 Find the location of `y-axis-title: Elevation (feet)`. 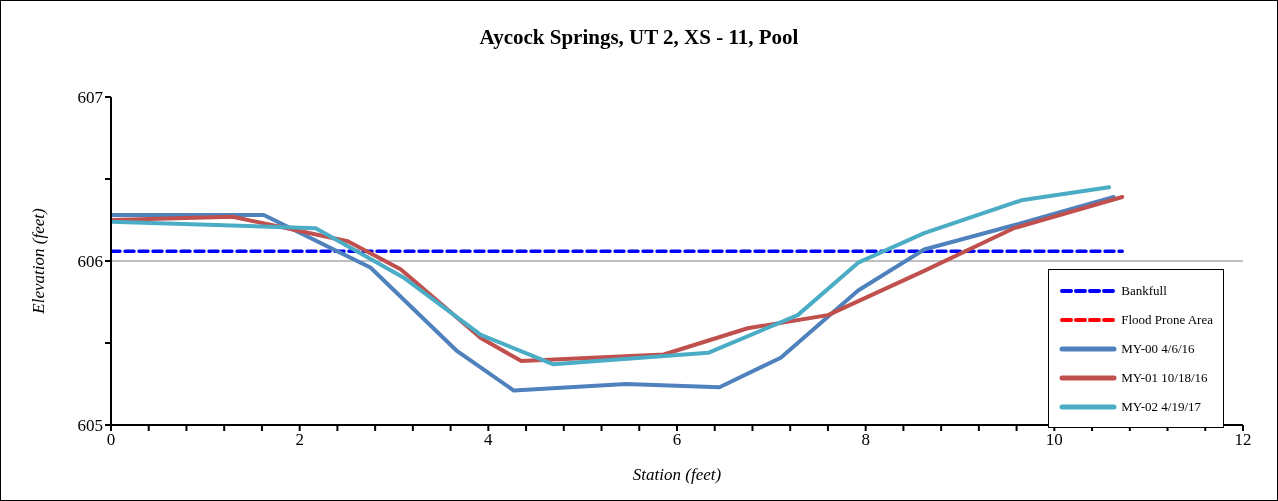

y-axis-title: Elevation (feet) is located at coordinates (39, 261).